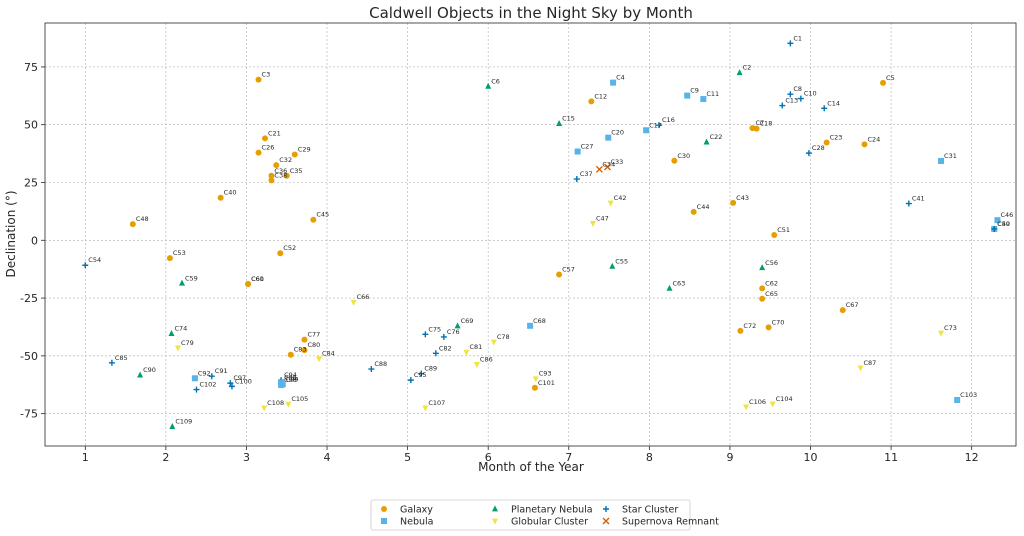 This screenshot has width=1024, height=536. I want to click on data-point: C24, so click(870, 141).